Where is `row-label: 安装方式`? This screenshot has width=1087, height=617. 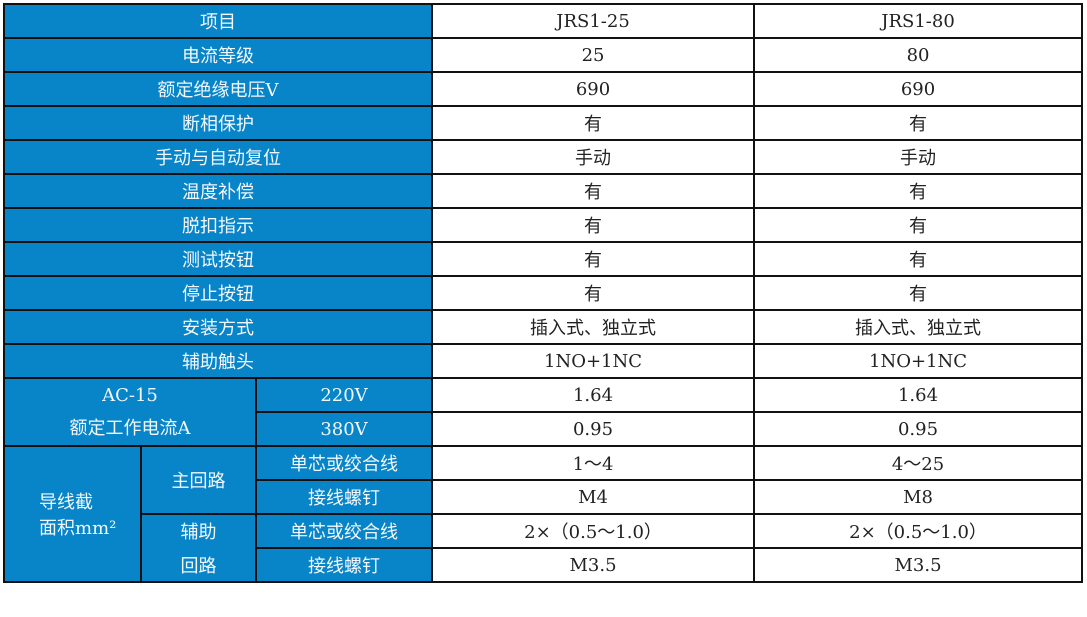
row-label: 安装方式 is located at coordinates (218, 327).